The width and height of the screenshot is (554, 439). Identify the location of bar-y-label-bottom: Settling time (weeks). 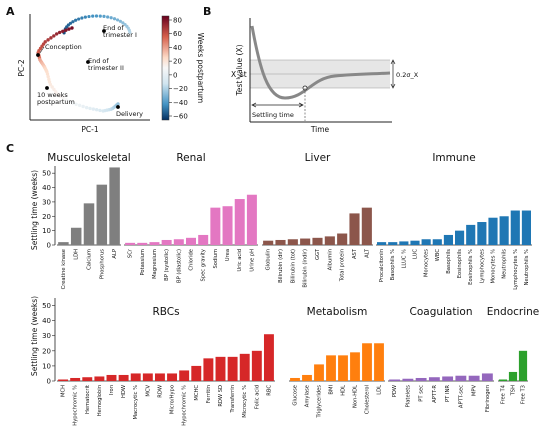
(34, 336).